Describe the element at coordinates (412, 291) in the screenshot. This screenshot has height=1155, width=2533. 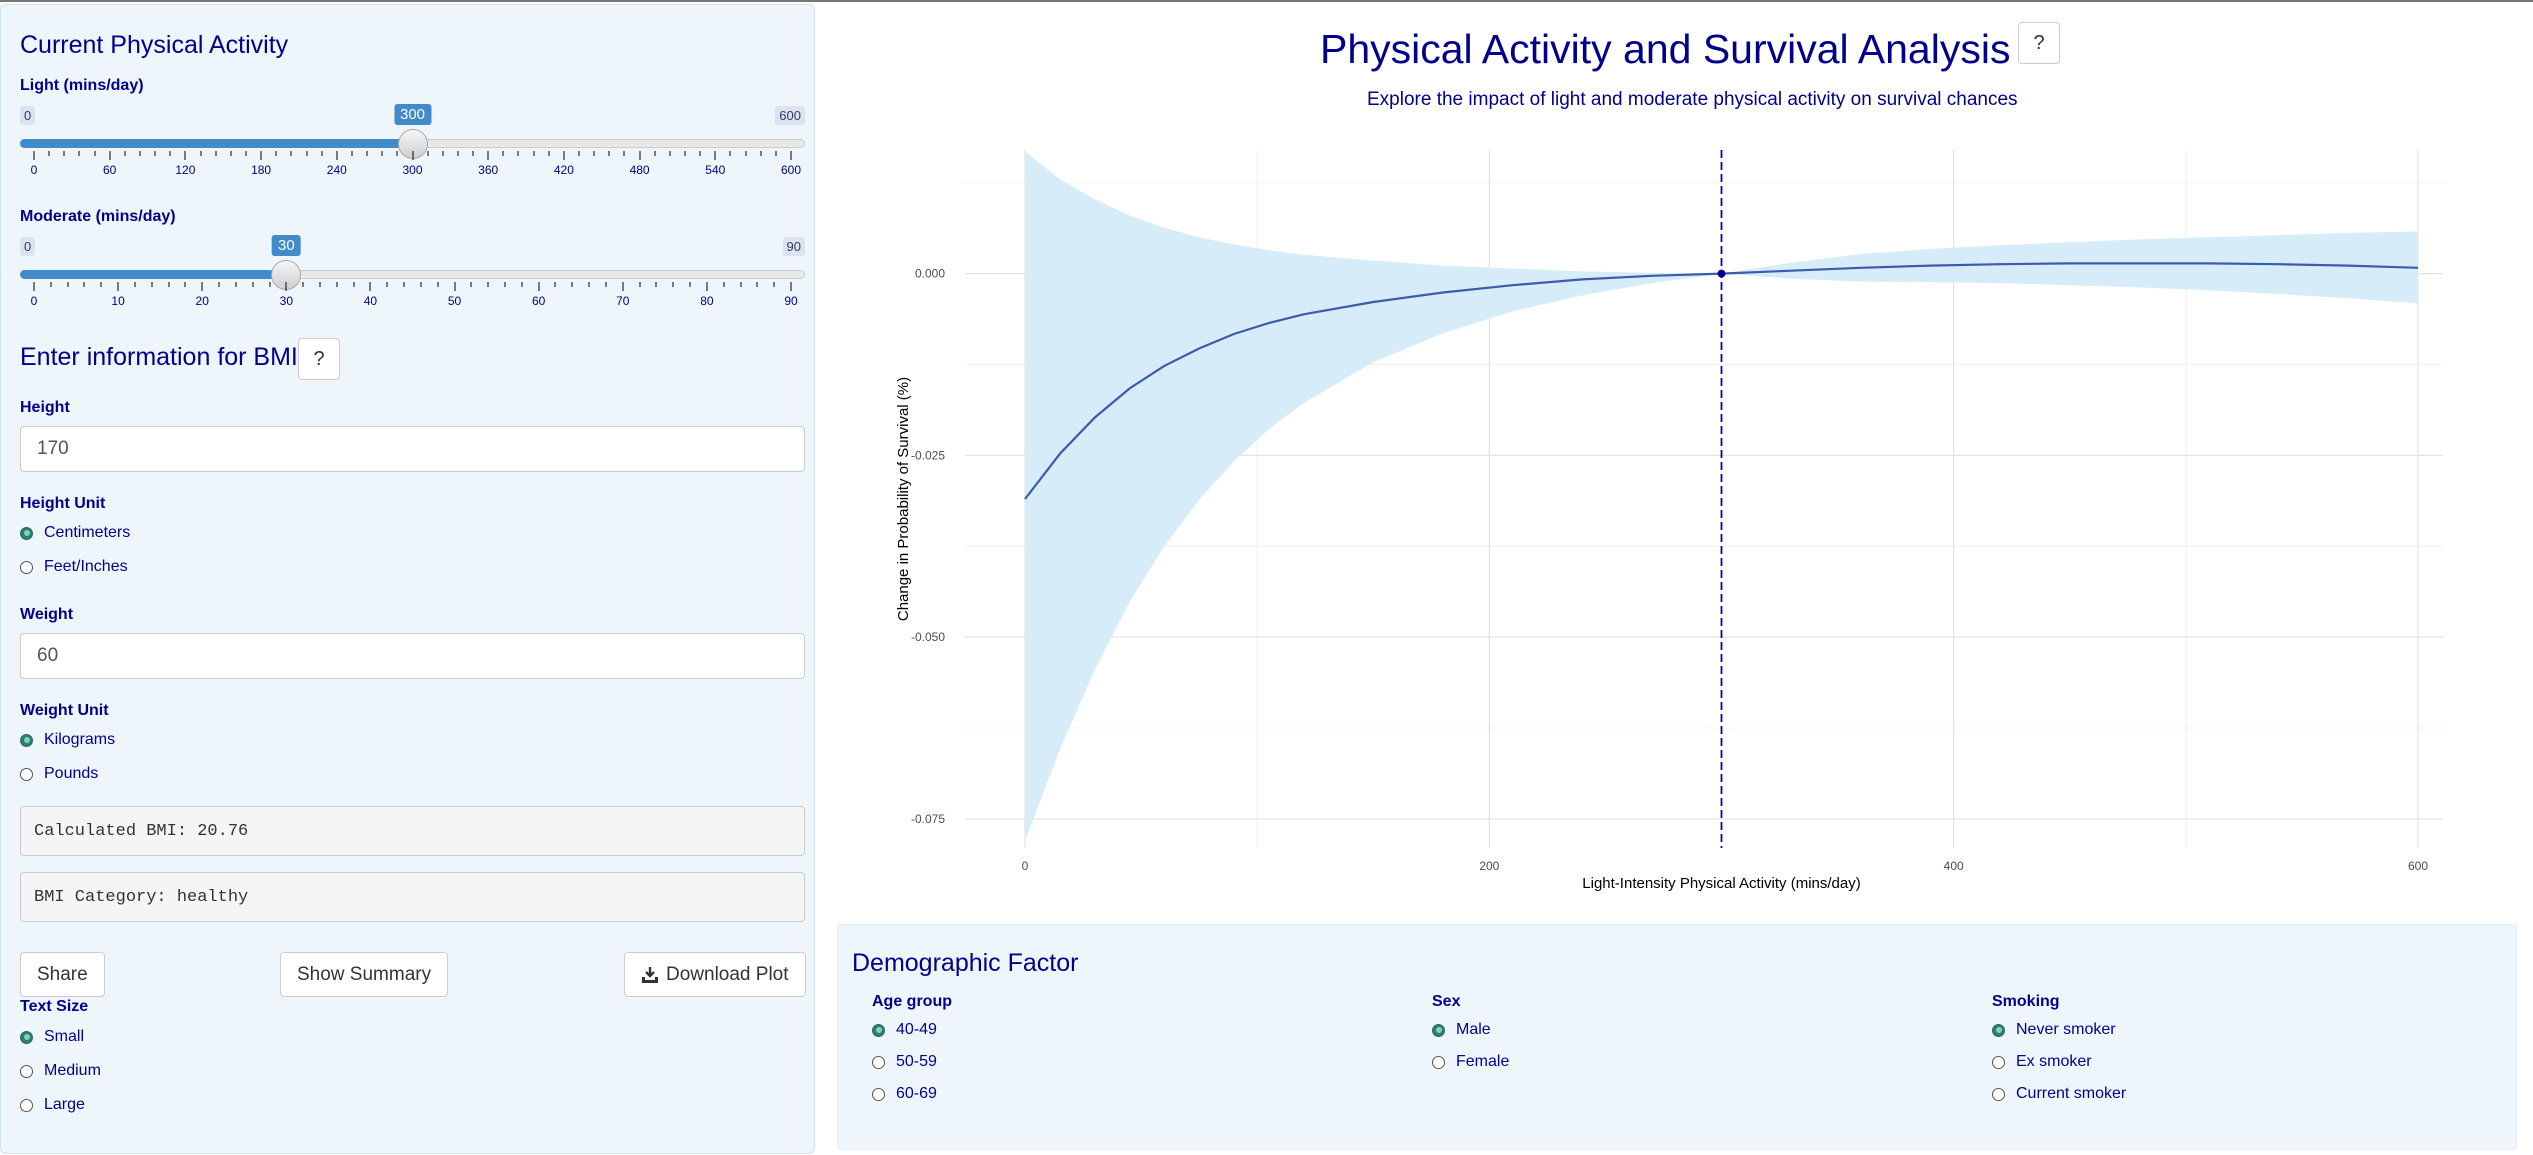
I see `moderate-slider: 0 90 30 0 10 20 30 40 50 60 70 80 90` at that location.